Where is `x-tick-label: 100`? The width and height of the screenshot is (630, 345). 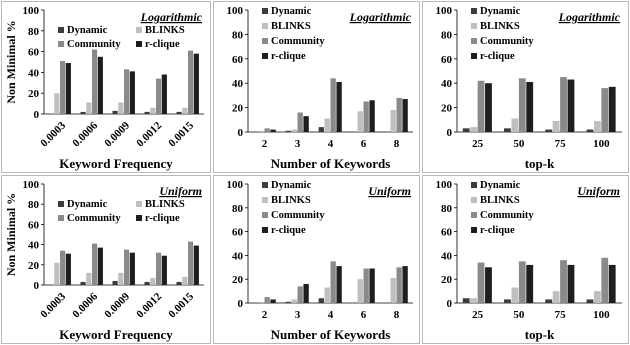
x-tick-label: 100 is located at coordinates (601, 315).